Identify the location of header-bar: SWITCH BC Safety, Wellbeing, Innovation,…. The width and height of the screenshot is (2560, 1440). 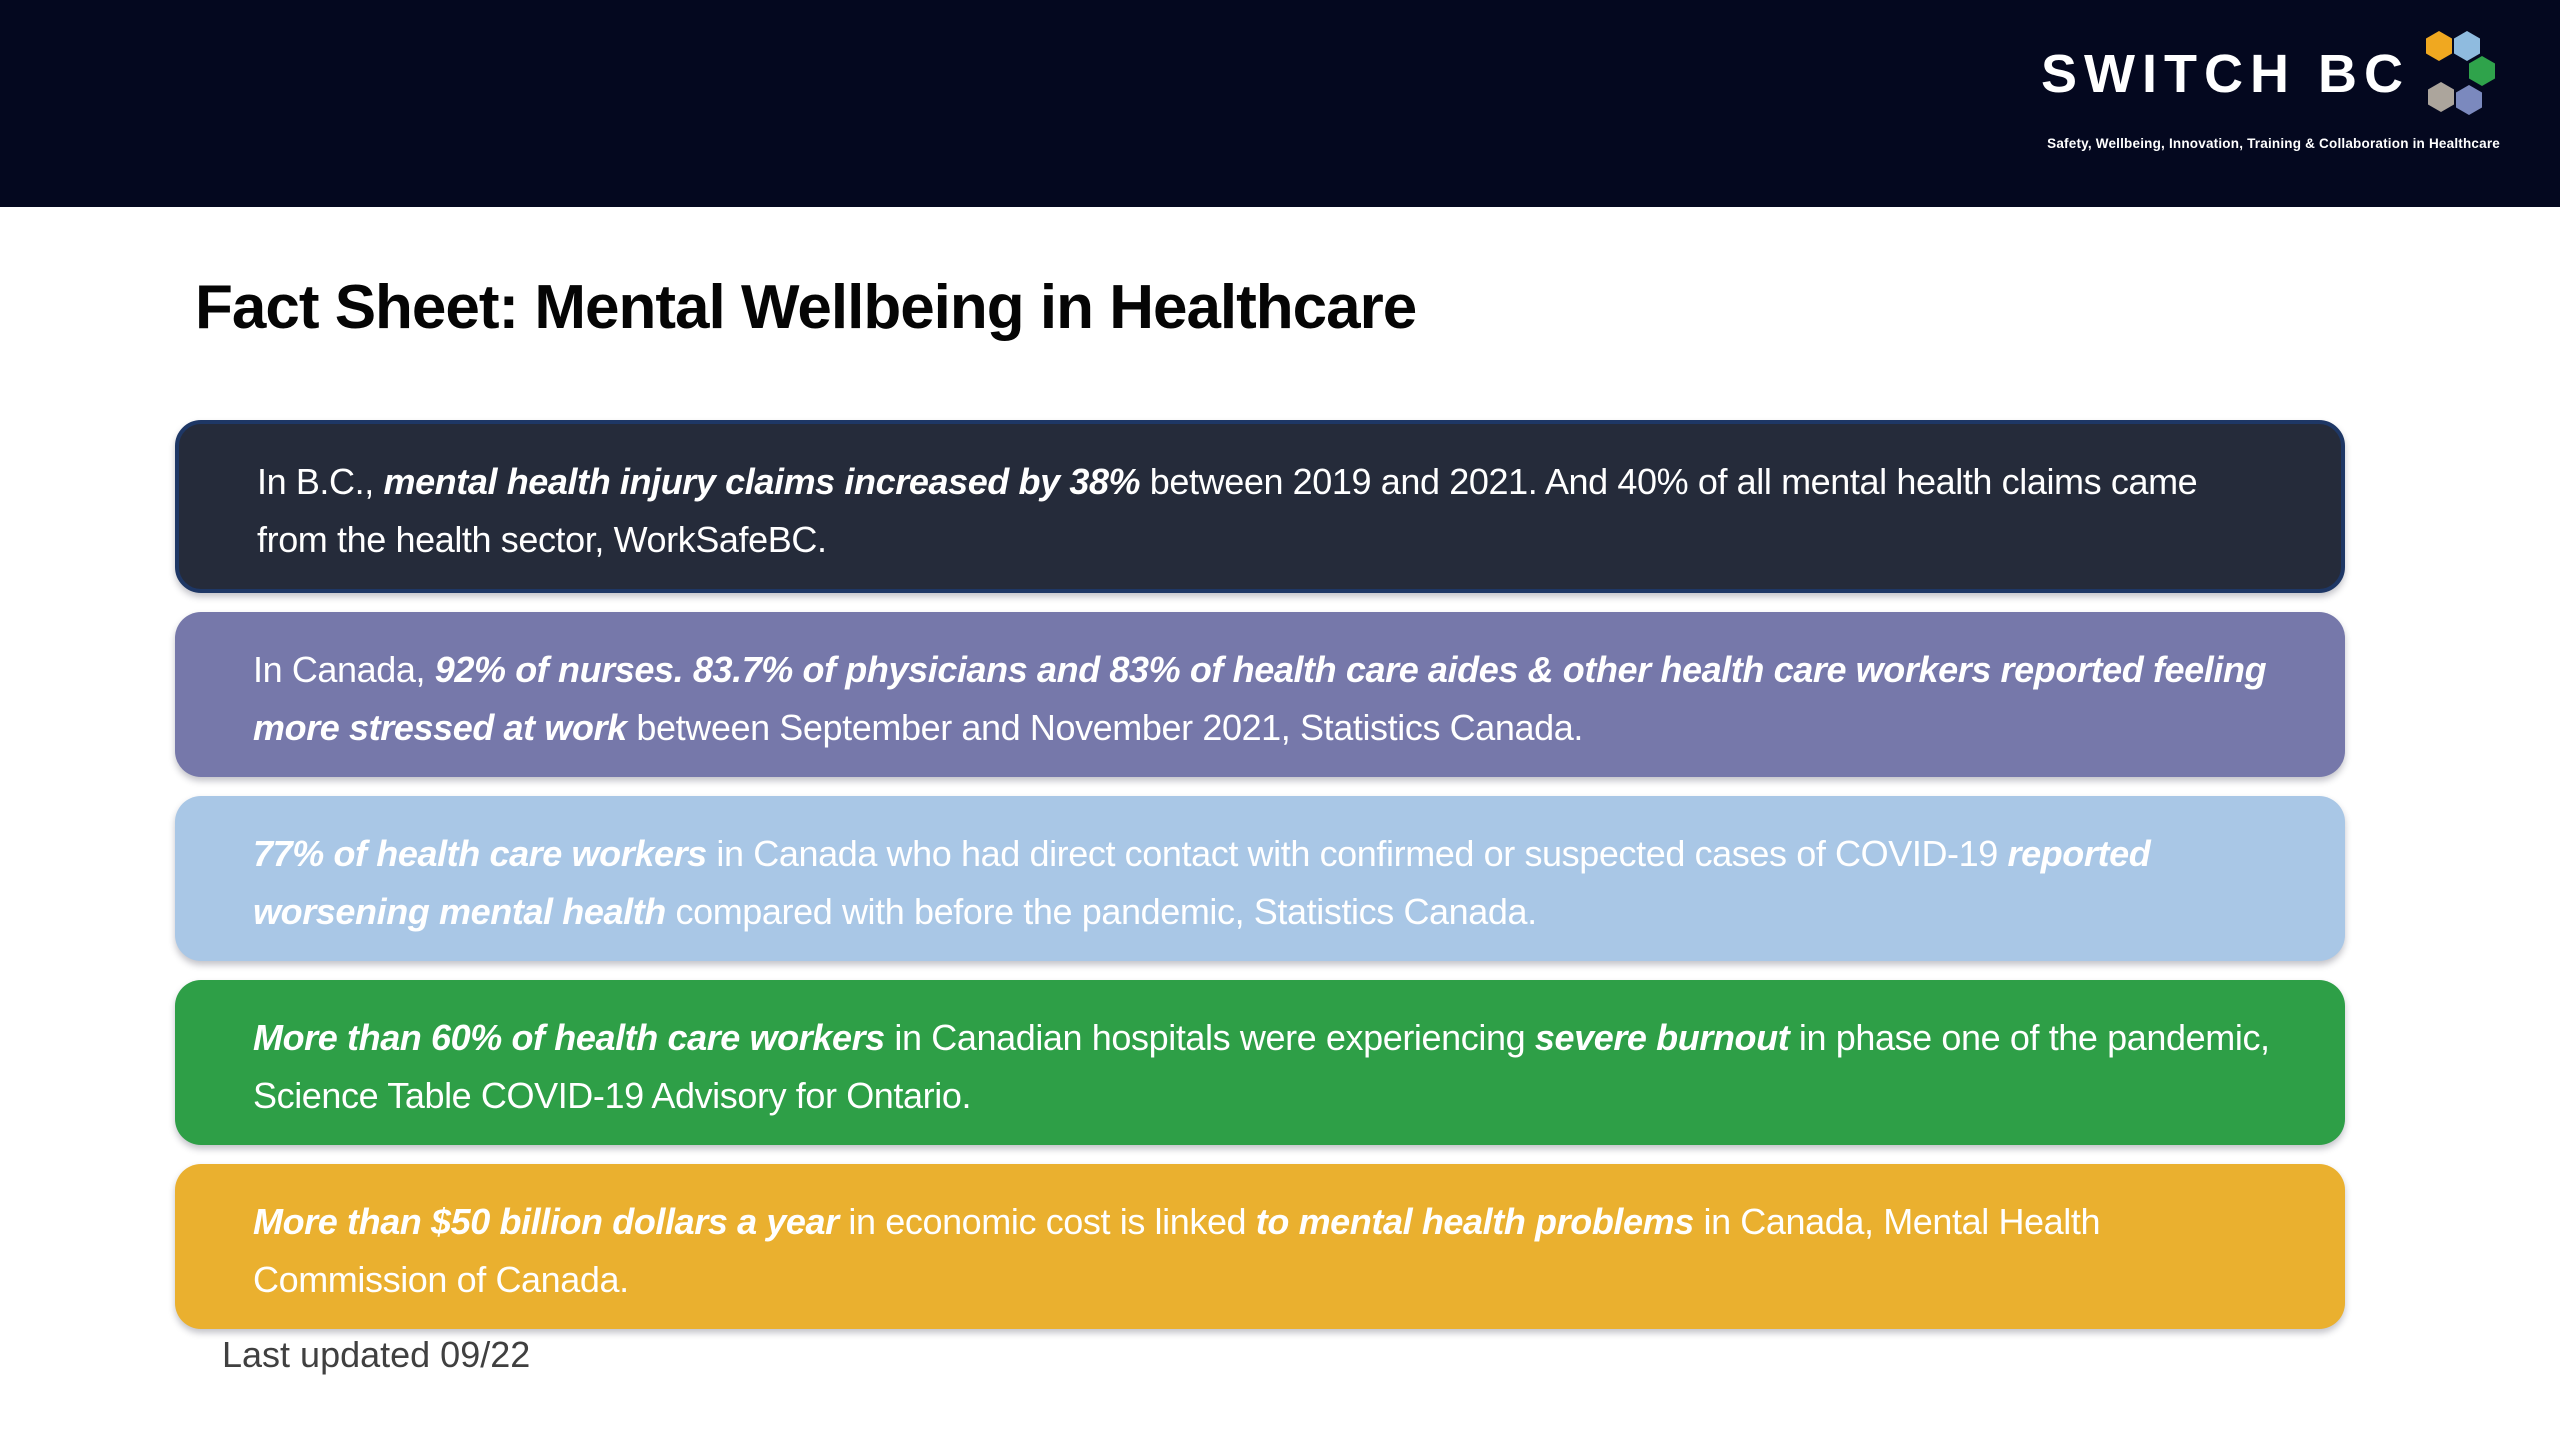
(1280, 103).